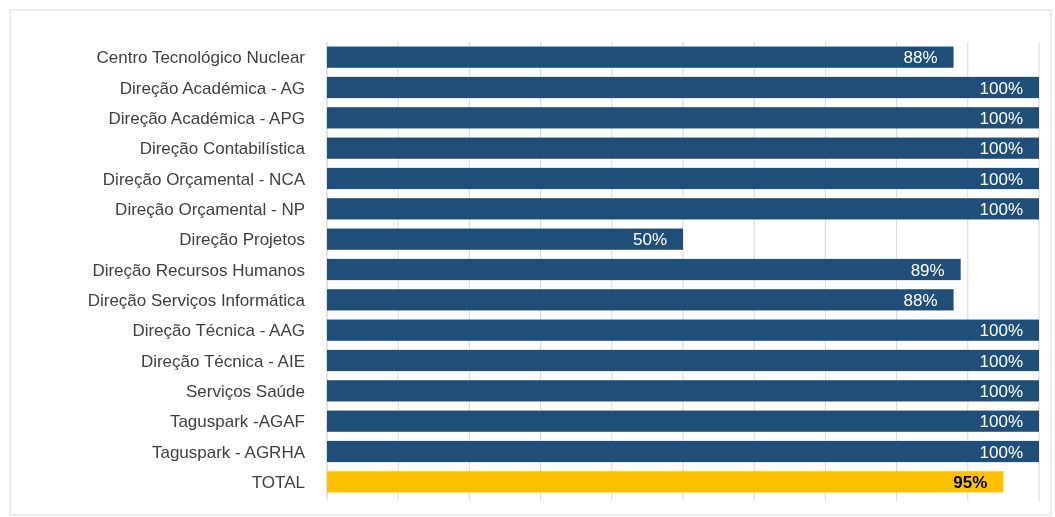  I want to click on y-tick-label: Taguspark - AGRHA, so click(228, 452).